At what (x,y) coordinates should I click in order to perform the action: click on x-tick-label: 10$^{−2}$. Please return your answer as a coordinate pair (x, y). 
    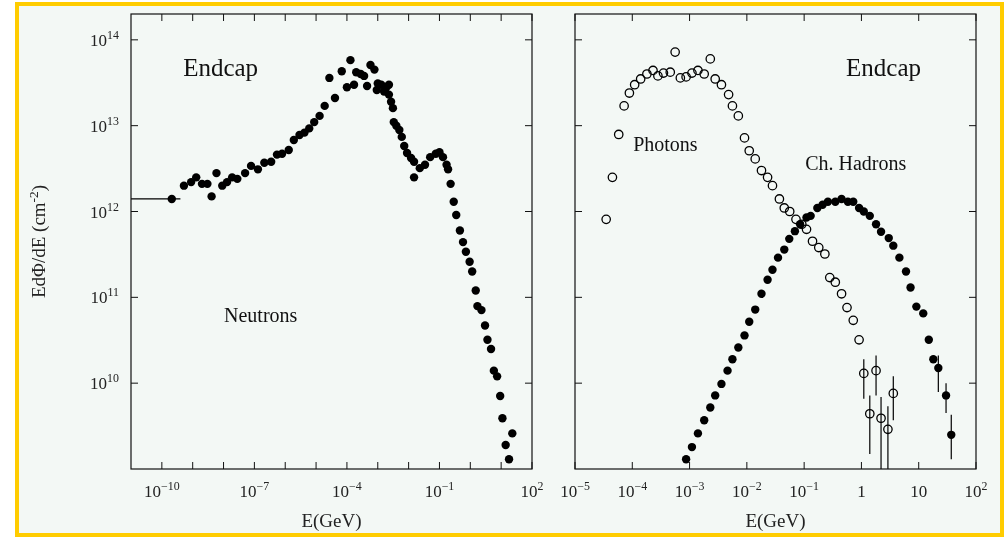
    Looking at the image, I should click on (747, 490).